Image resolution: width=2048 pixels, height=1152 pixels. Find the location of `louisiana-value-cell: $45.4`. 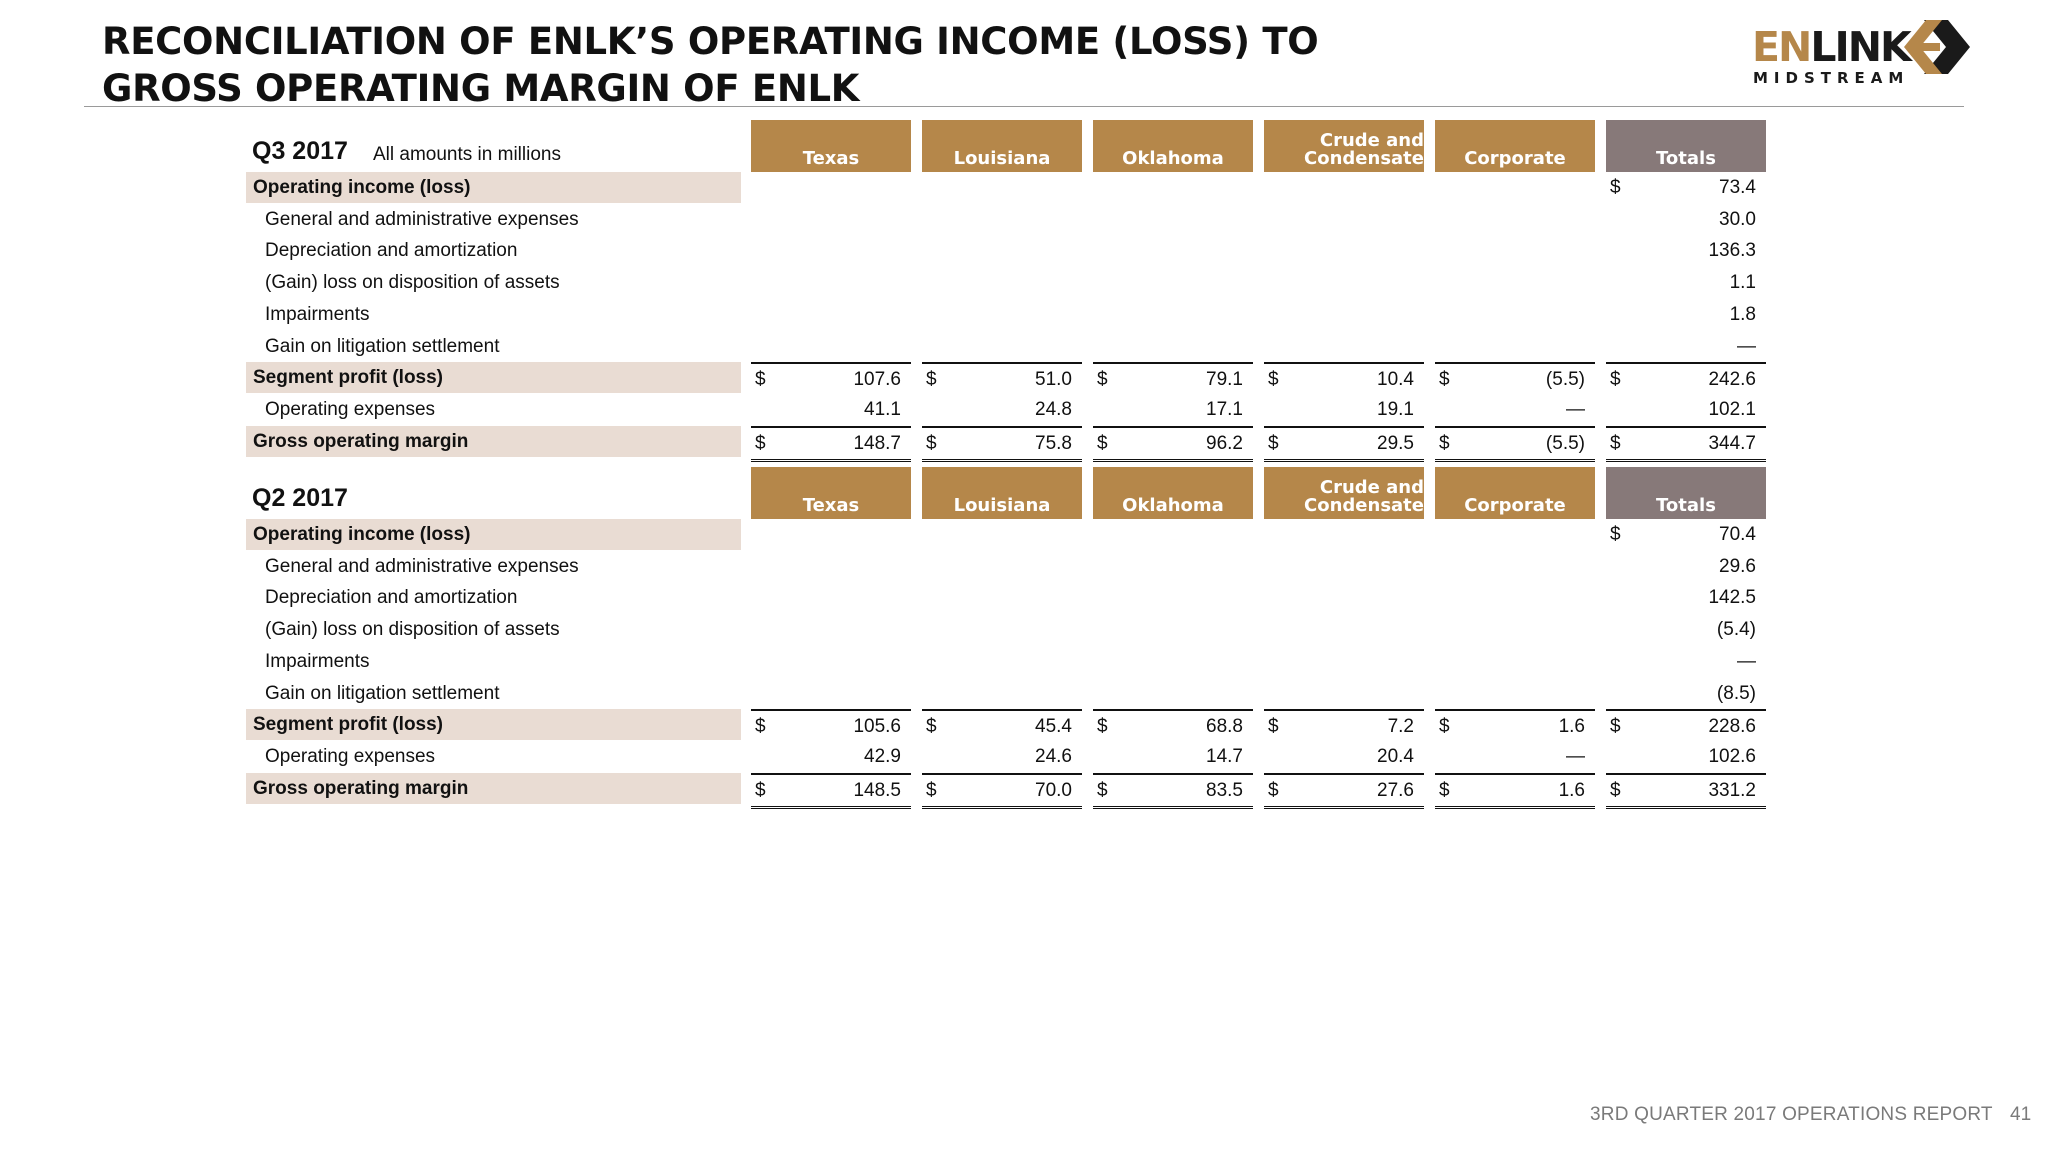

louisiana-value-cell: $45.4 is located at coordinates (1002, 725).